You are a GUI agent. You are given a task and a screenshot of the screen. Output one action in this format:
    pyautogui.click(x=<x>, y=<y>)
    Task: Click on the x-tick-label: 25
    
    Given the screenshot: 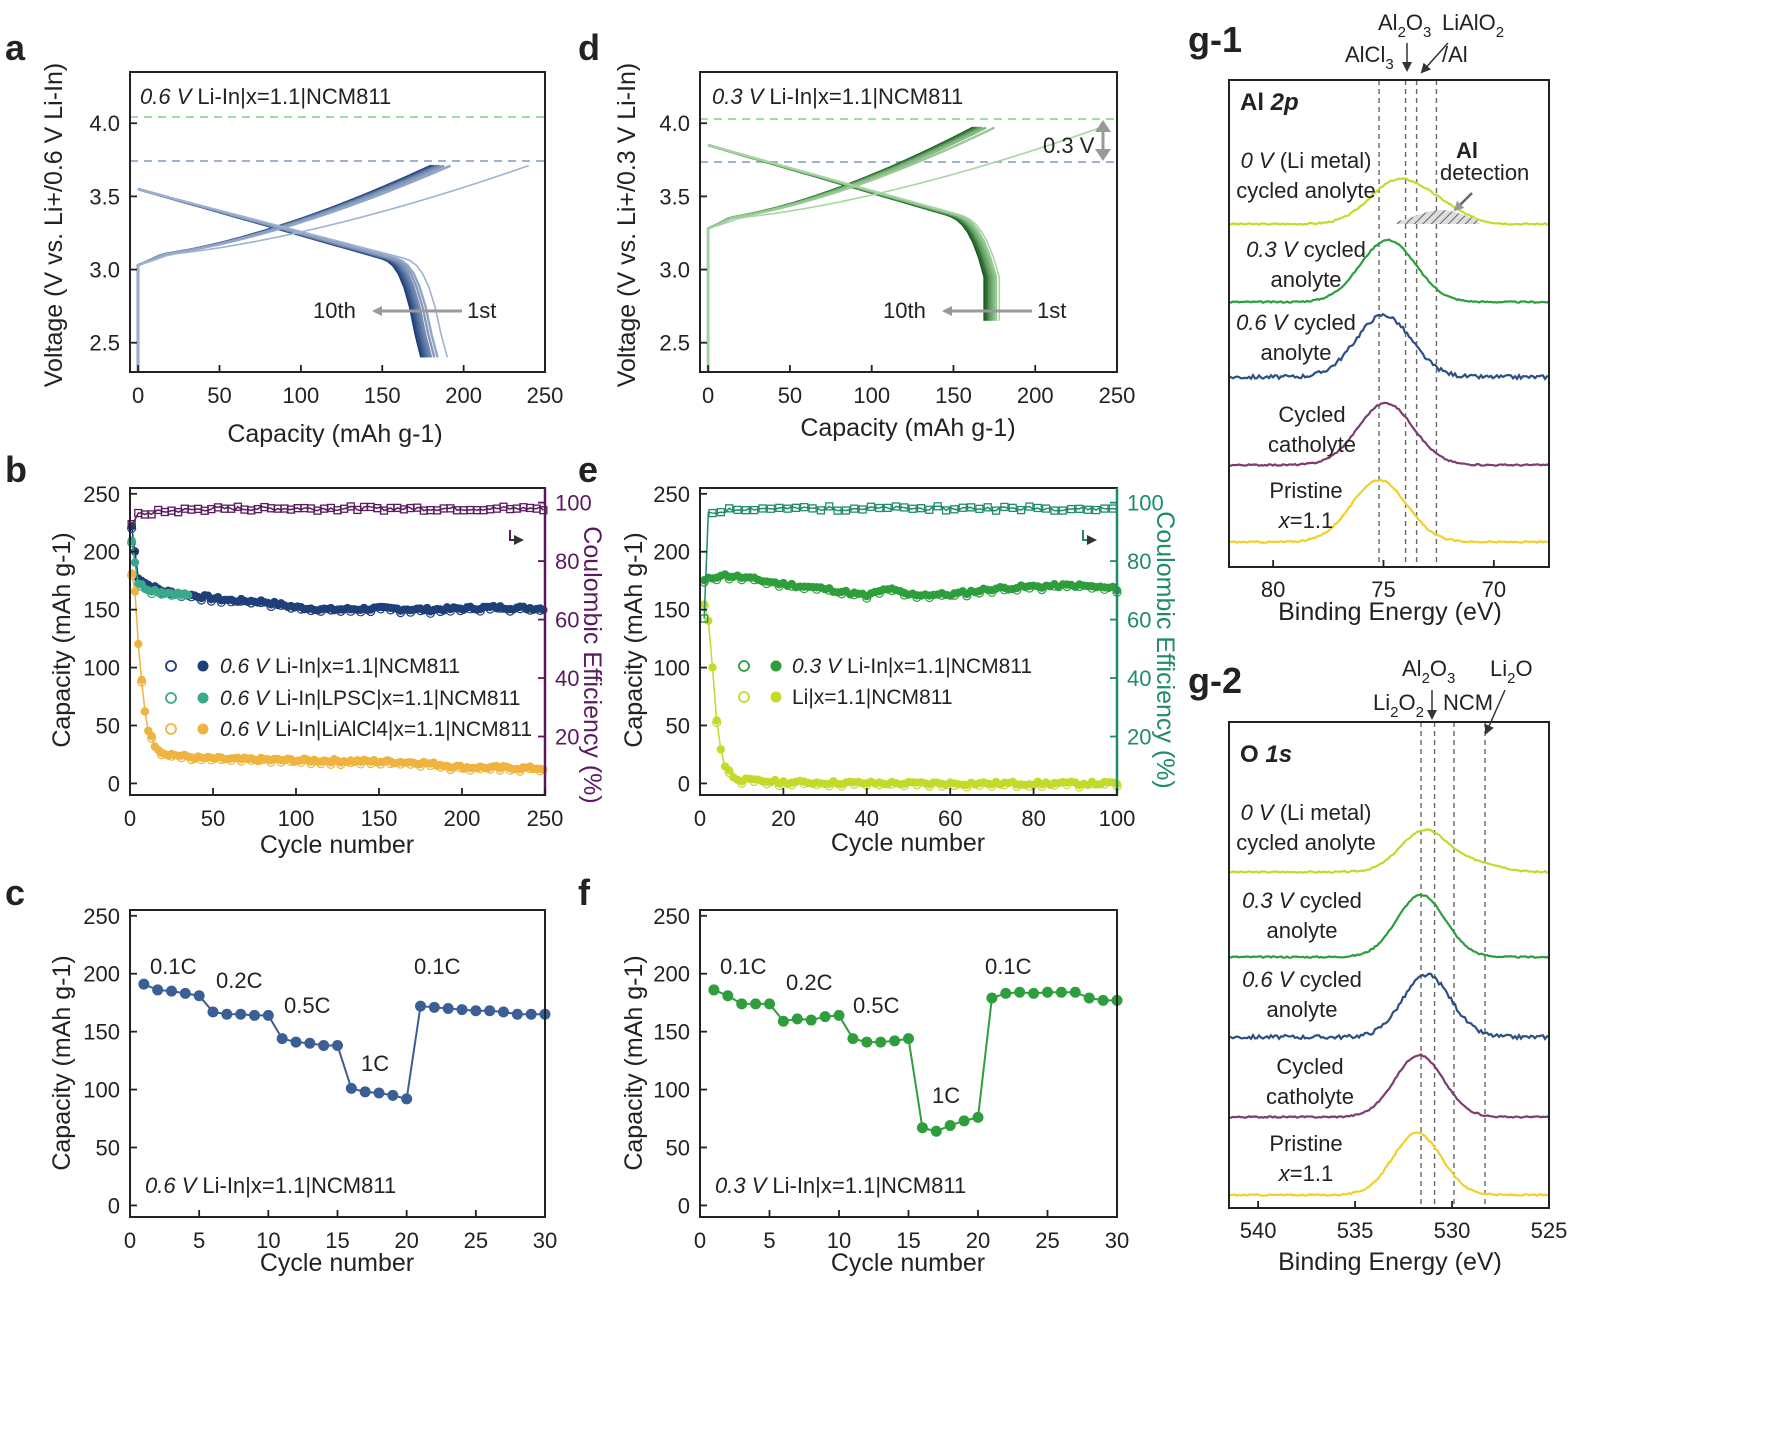 What is the action you would take?
    pyautogui.click(x=476, y=1240)
    